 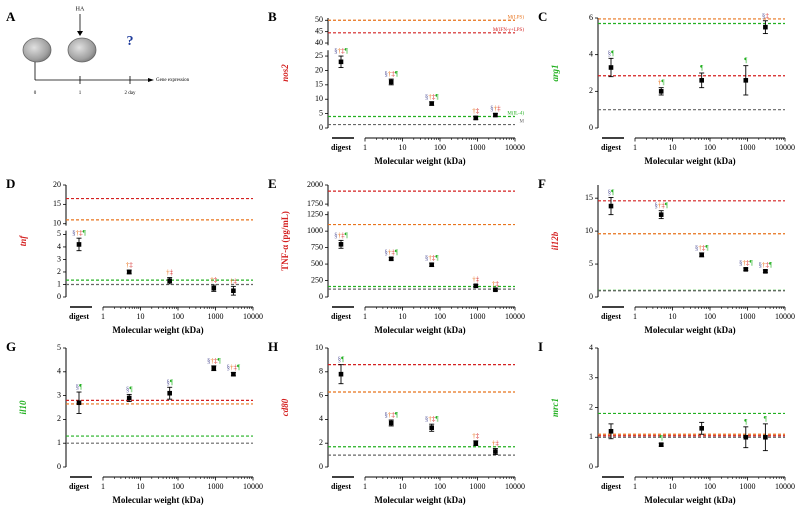 What do you see at coordinates (315, 214) in the screenshot?
I see `y-tick-label: 1250` at bounding box center [315, 214].